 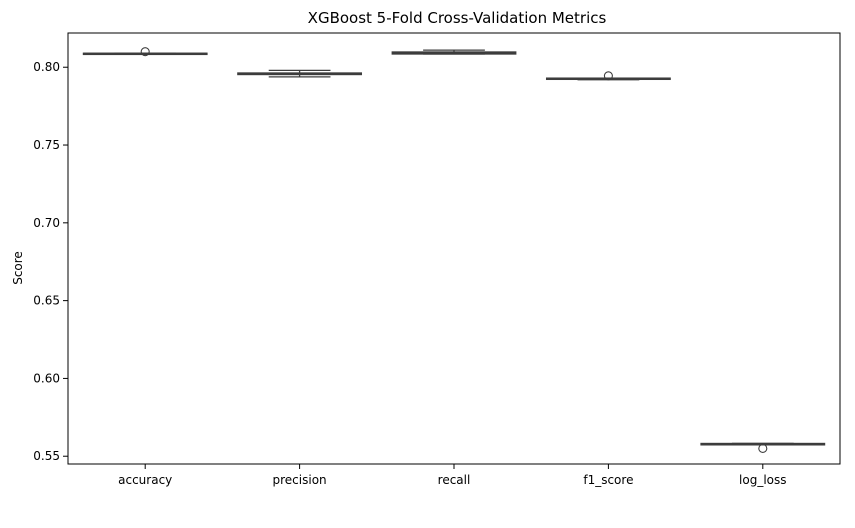 What do you see at coordinates (46, 67) in the screenshot?
I see `y-tick-label: 0.80` at bounding box center [46, 67].